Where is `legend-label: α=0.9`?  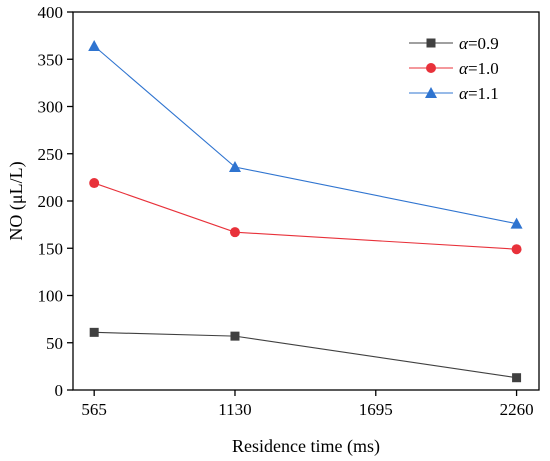
legend-label: α=0.9 is located at coordinates (479, 43).